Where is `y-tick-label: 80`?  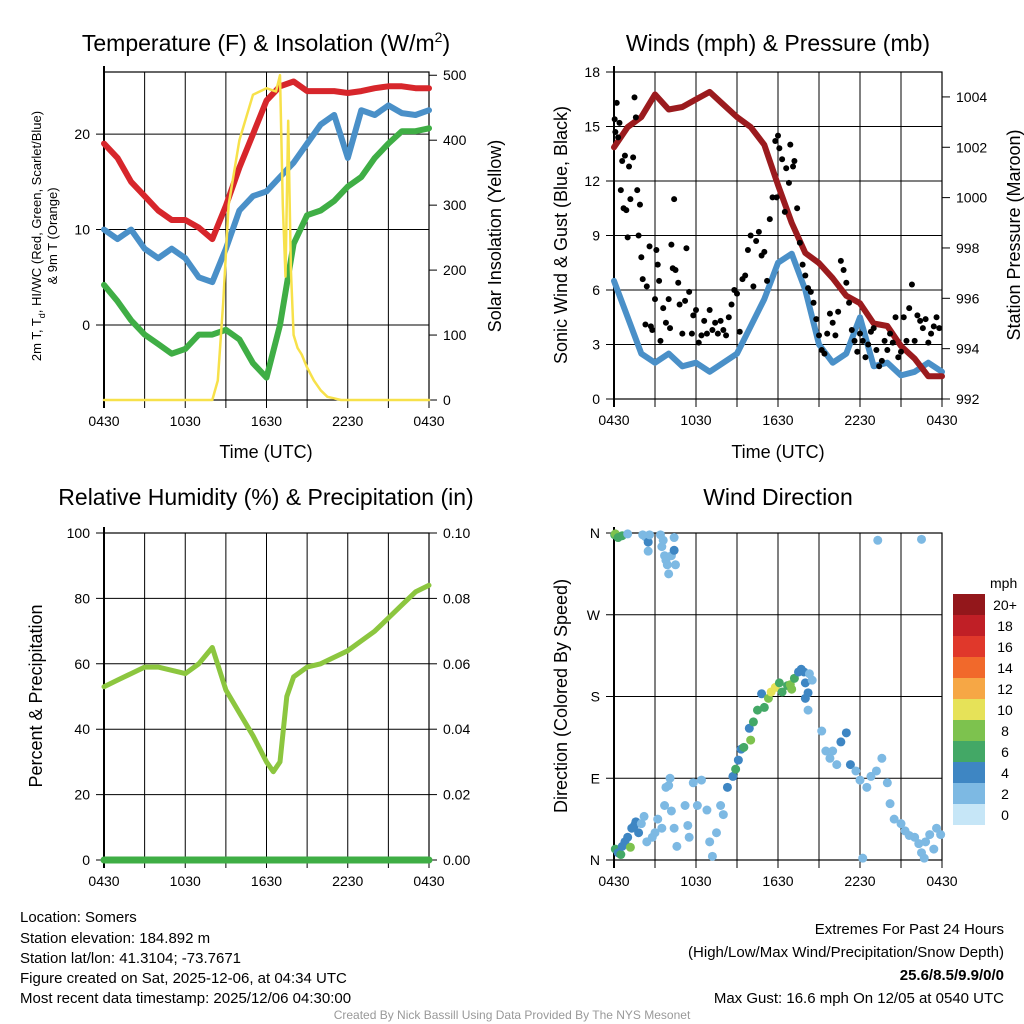
y-tick-label: 80 is located at coordinates (82, 598).